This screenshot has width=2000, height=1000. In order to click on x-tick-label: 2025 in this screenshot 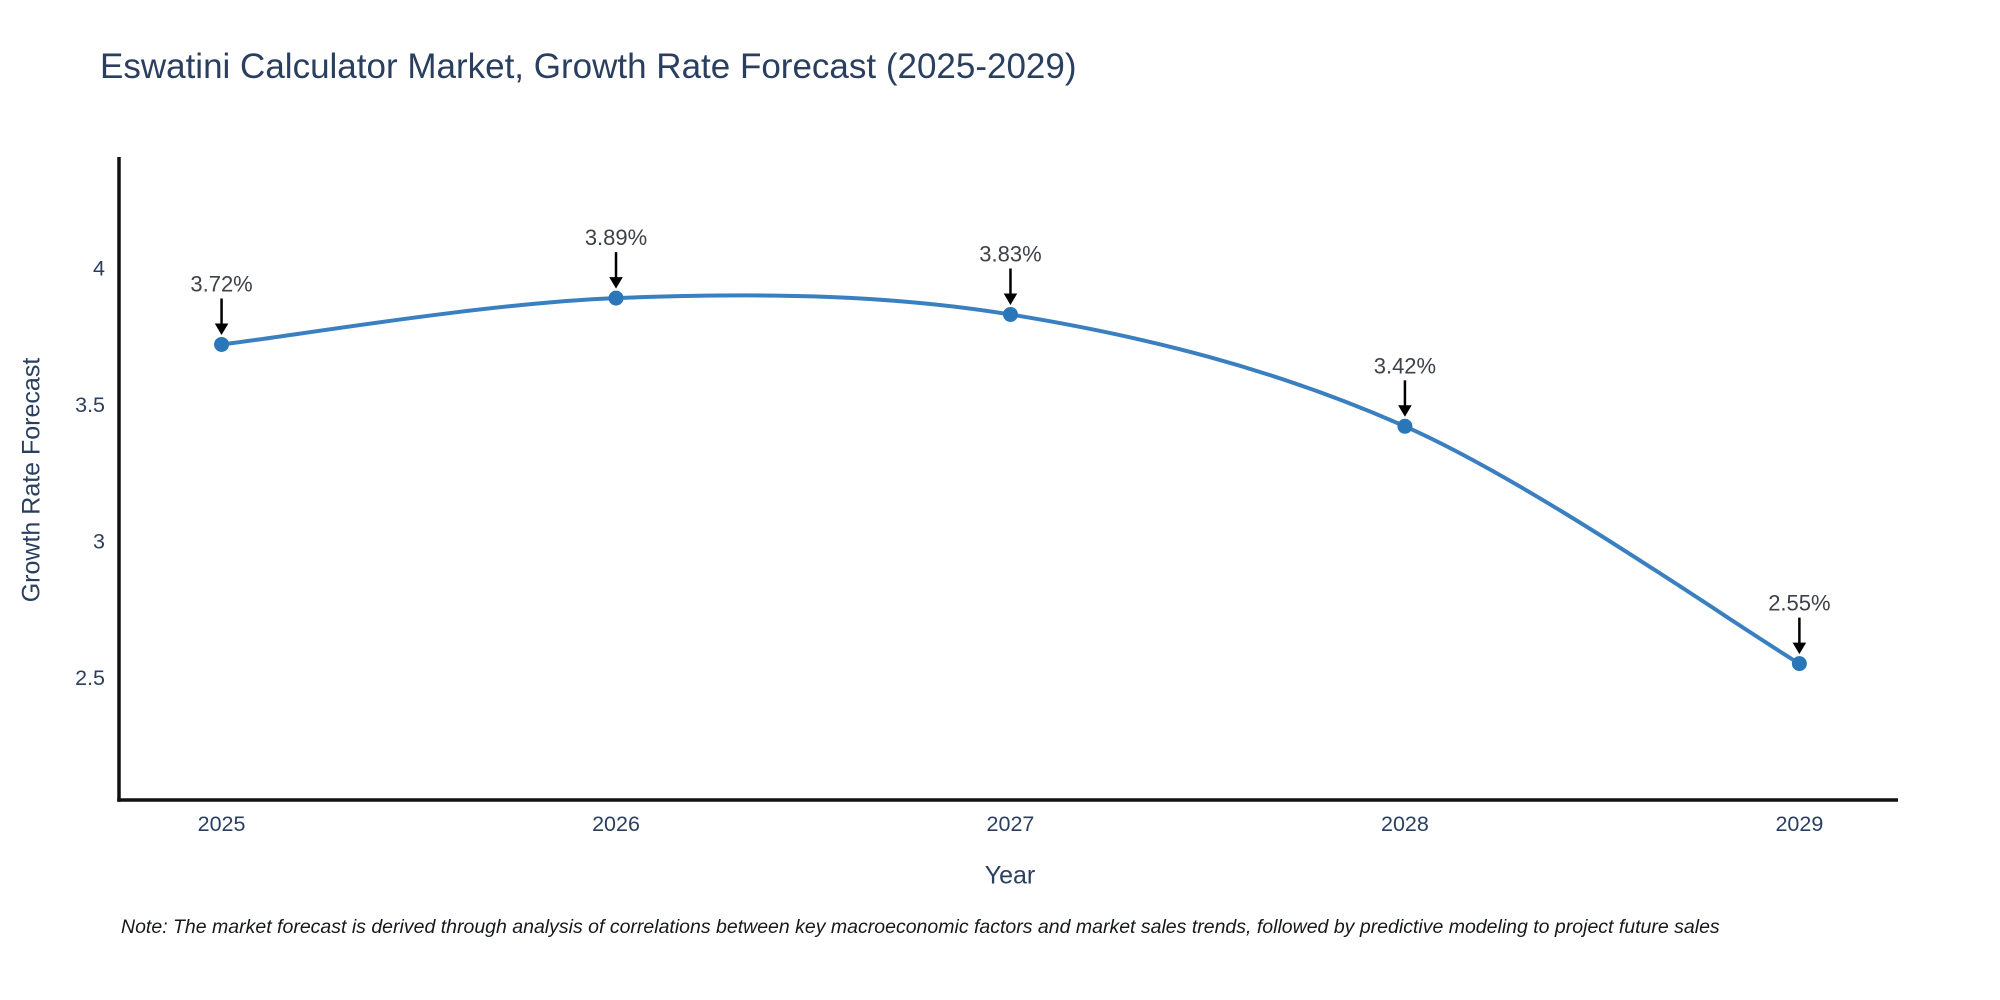, I will do `click(222, 824)`.